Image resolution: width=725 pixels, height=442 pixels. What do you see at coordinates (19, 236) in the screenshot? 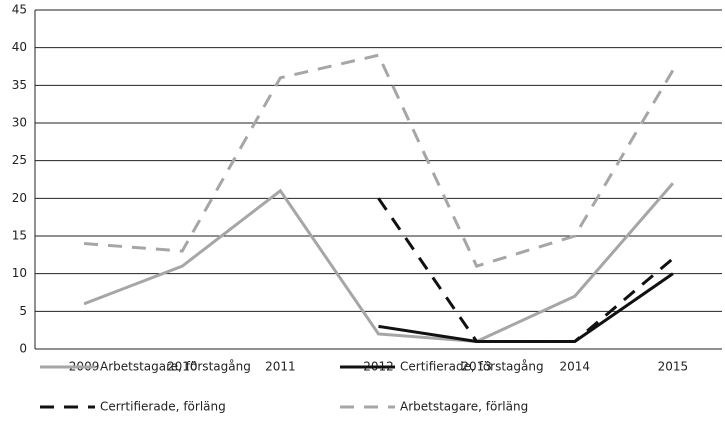
I see `y-tick-label: 15` at bounding box center [19, 236].